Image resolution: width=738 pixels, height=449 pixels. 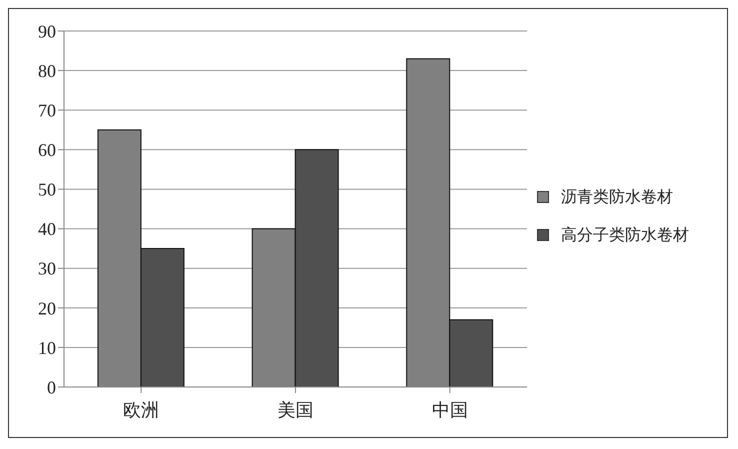 What do you see at coordinates (617, 197) in the screenshot?
I see `legend-label: 沥青类防水卷材` at bounding box center [617, 197].